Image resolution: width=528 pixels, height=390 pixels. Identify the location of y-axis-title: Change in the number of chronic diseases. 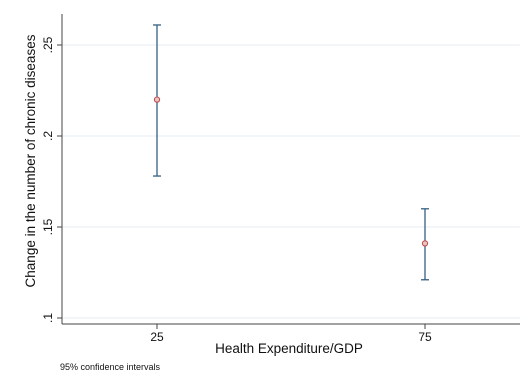
(30, 160).